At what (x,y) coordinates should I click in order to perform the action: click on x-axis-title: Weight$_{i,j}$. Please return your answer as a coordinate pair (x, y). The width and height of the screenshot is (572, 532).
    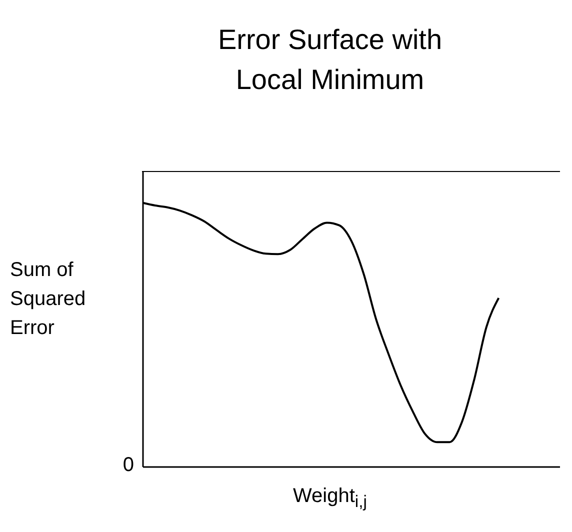
    Looking at the image, I should click on (330, 498).